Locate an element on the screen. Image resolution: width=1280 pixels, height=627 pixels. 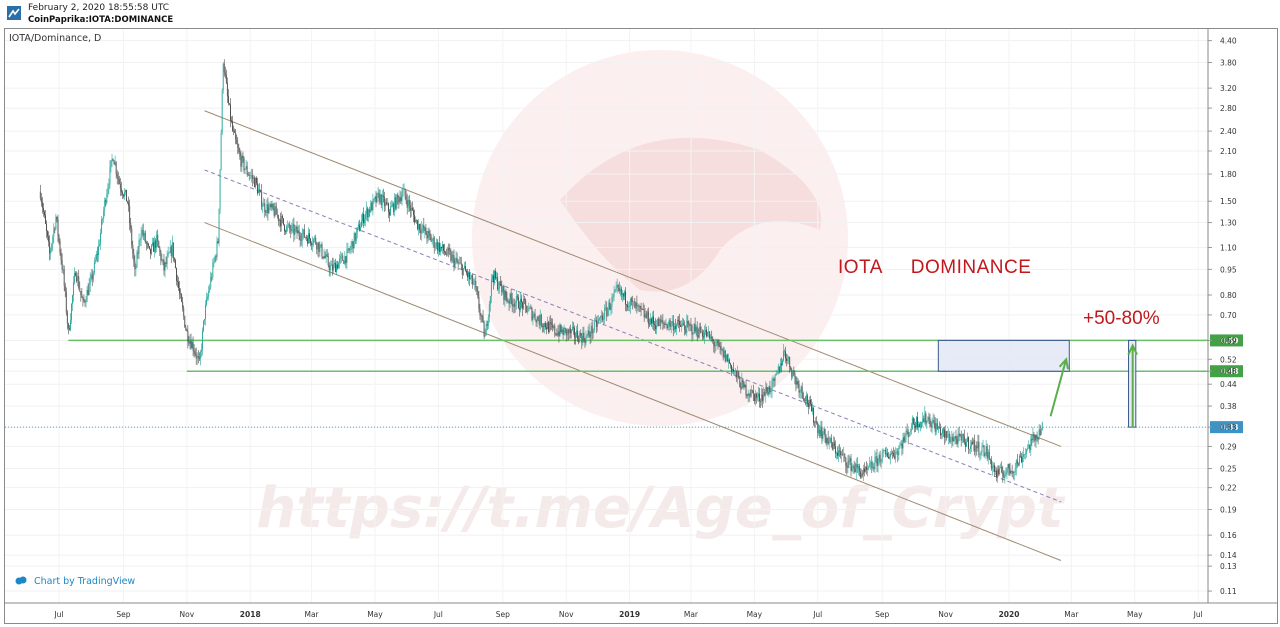
x-tick-label: Nov is located at coordinates (566, 614).